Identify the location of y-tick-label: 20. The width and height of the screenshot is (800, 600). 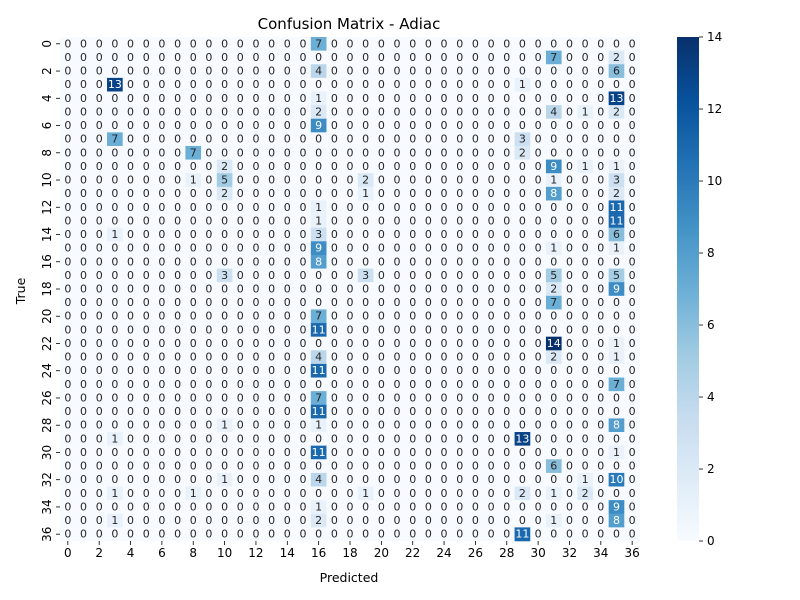
(47, 316).